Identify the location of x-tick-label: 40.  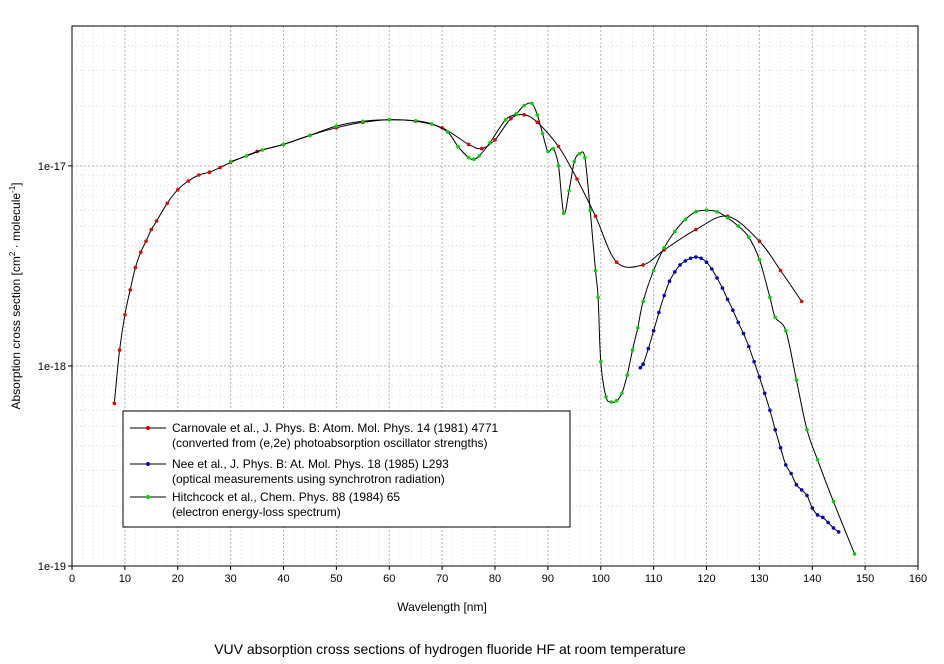
(283, 579).